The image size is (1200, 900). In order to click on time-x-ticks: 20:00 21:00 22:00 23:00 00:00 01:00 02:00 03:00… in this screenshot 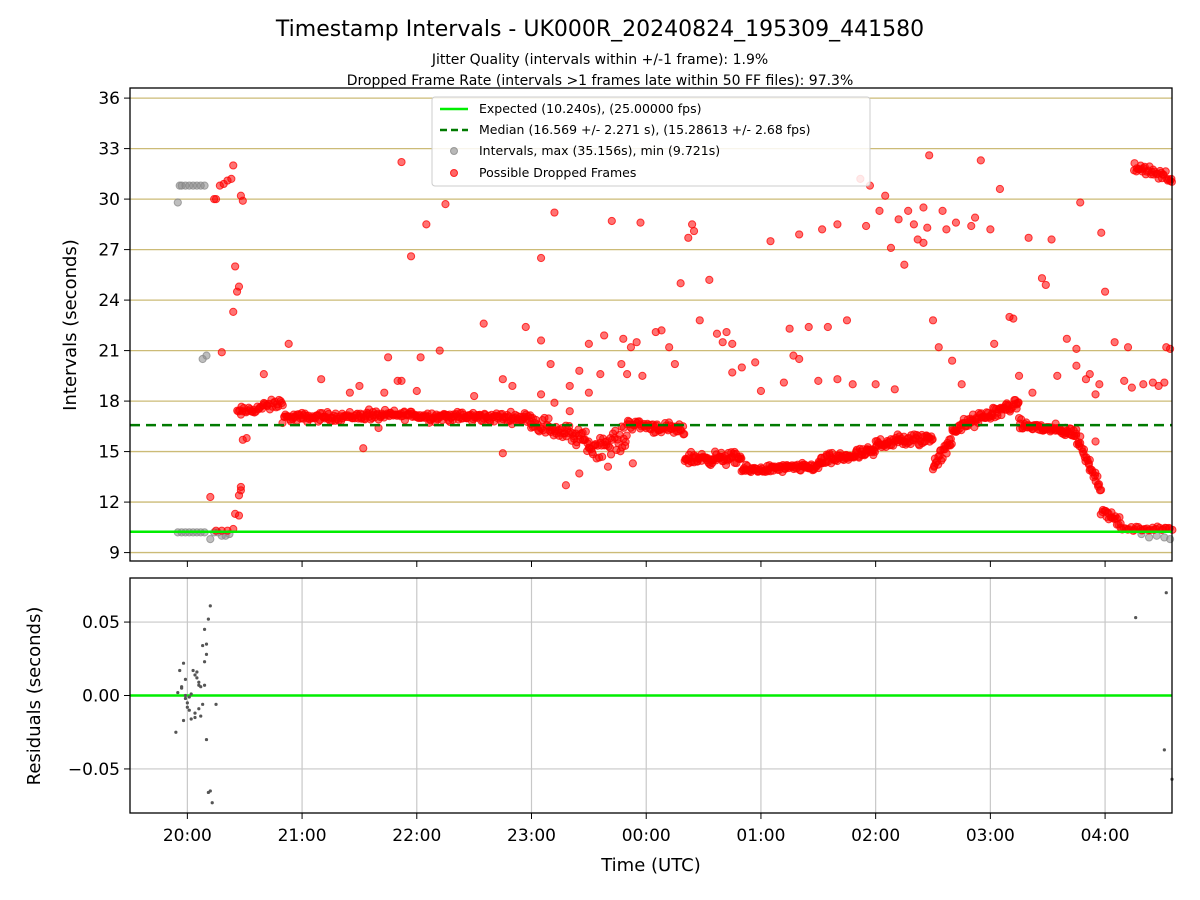, I will do `click(646, 829)`.